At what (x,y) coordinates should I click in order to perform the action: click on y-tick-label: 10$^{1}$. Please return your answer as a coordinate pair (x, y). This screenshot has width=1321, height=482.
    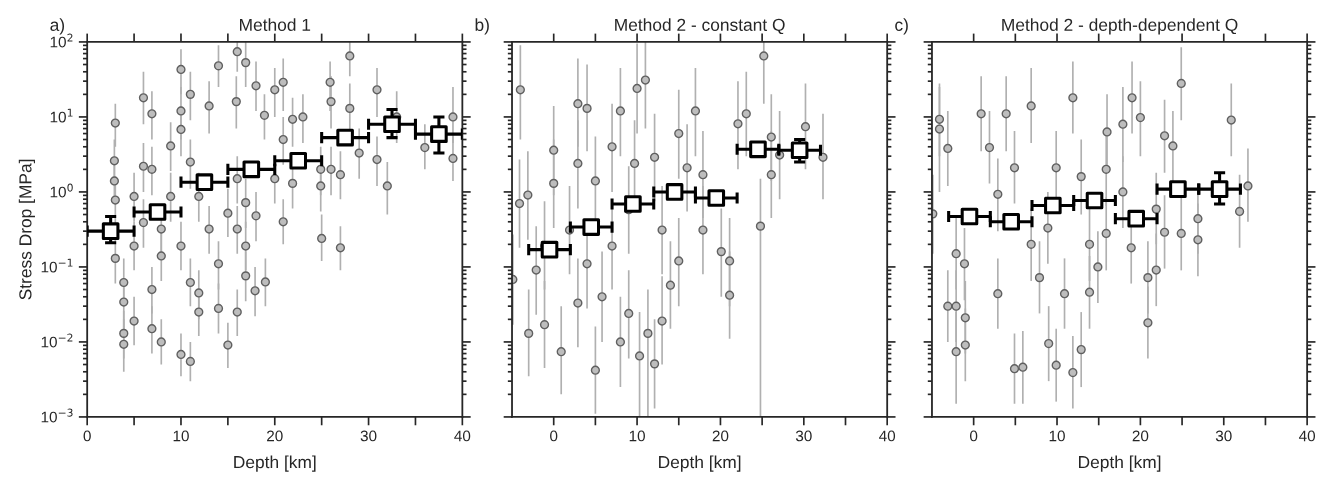
    Looking at the image, I should click on (61, 115).